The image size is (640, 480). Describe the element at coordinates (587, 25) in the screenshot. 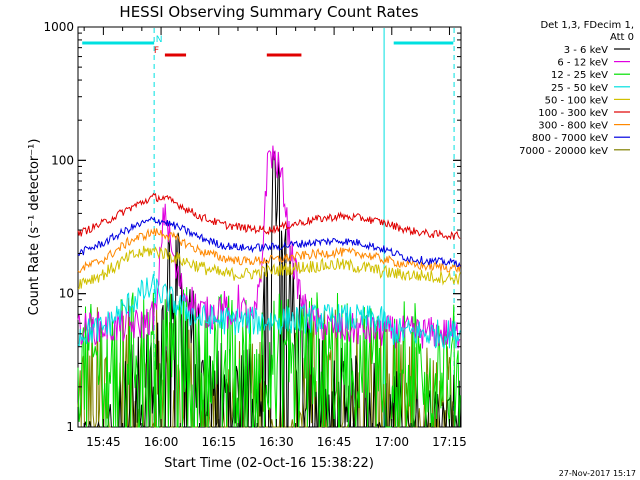

I see `legend-header: Det 1,3, FDecim 1,` at that location.